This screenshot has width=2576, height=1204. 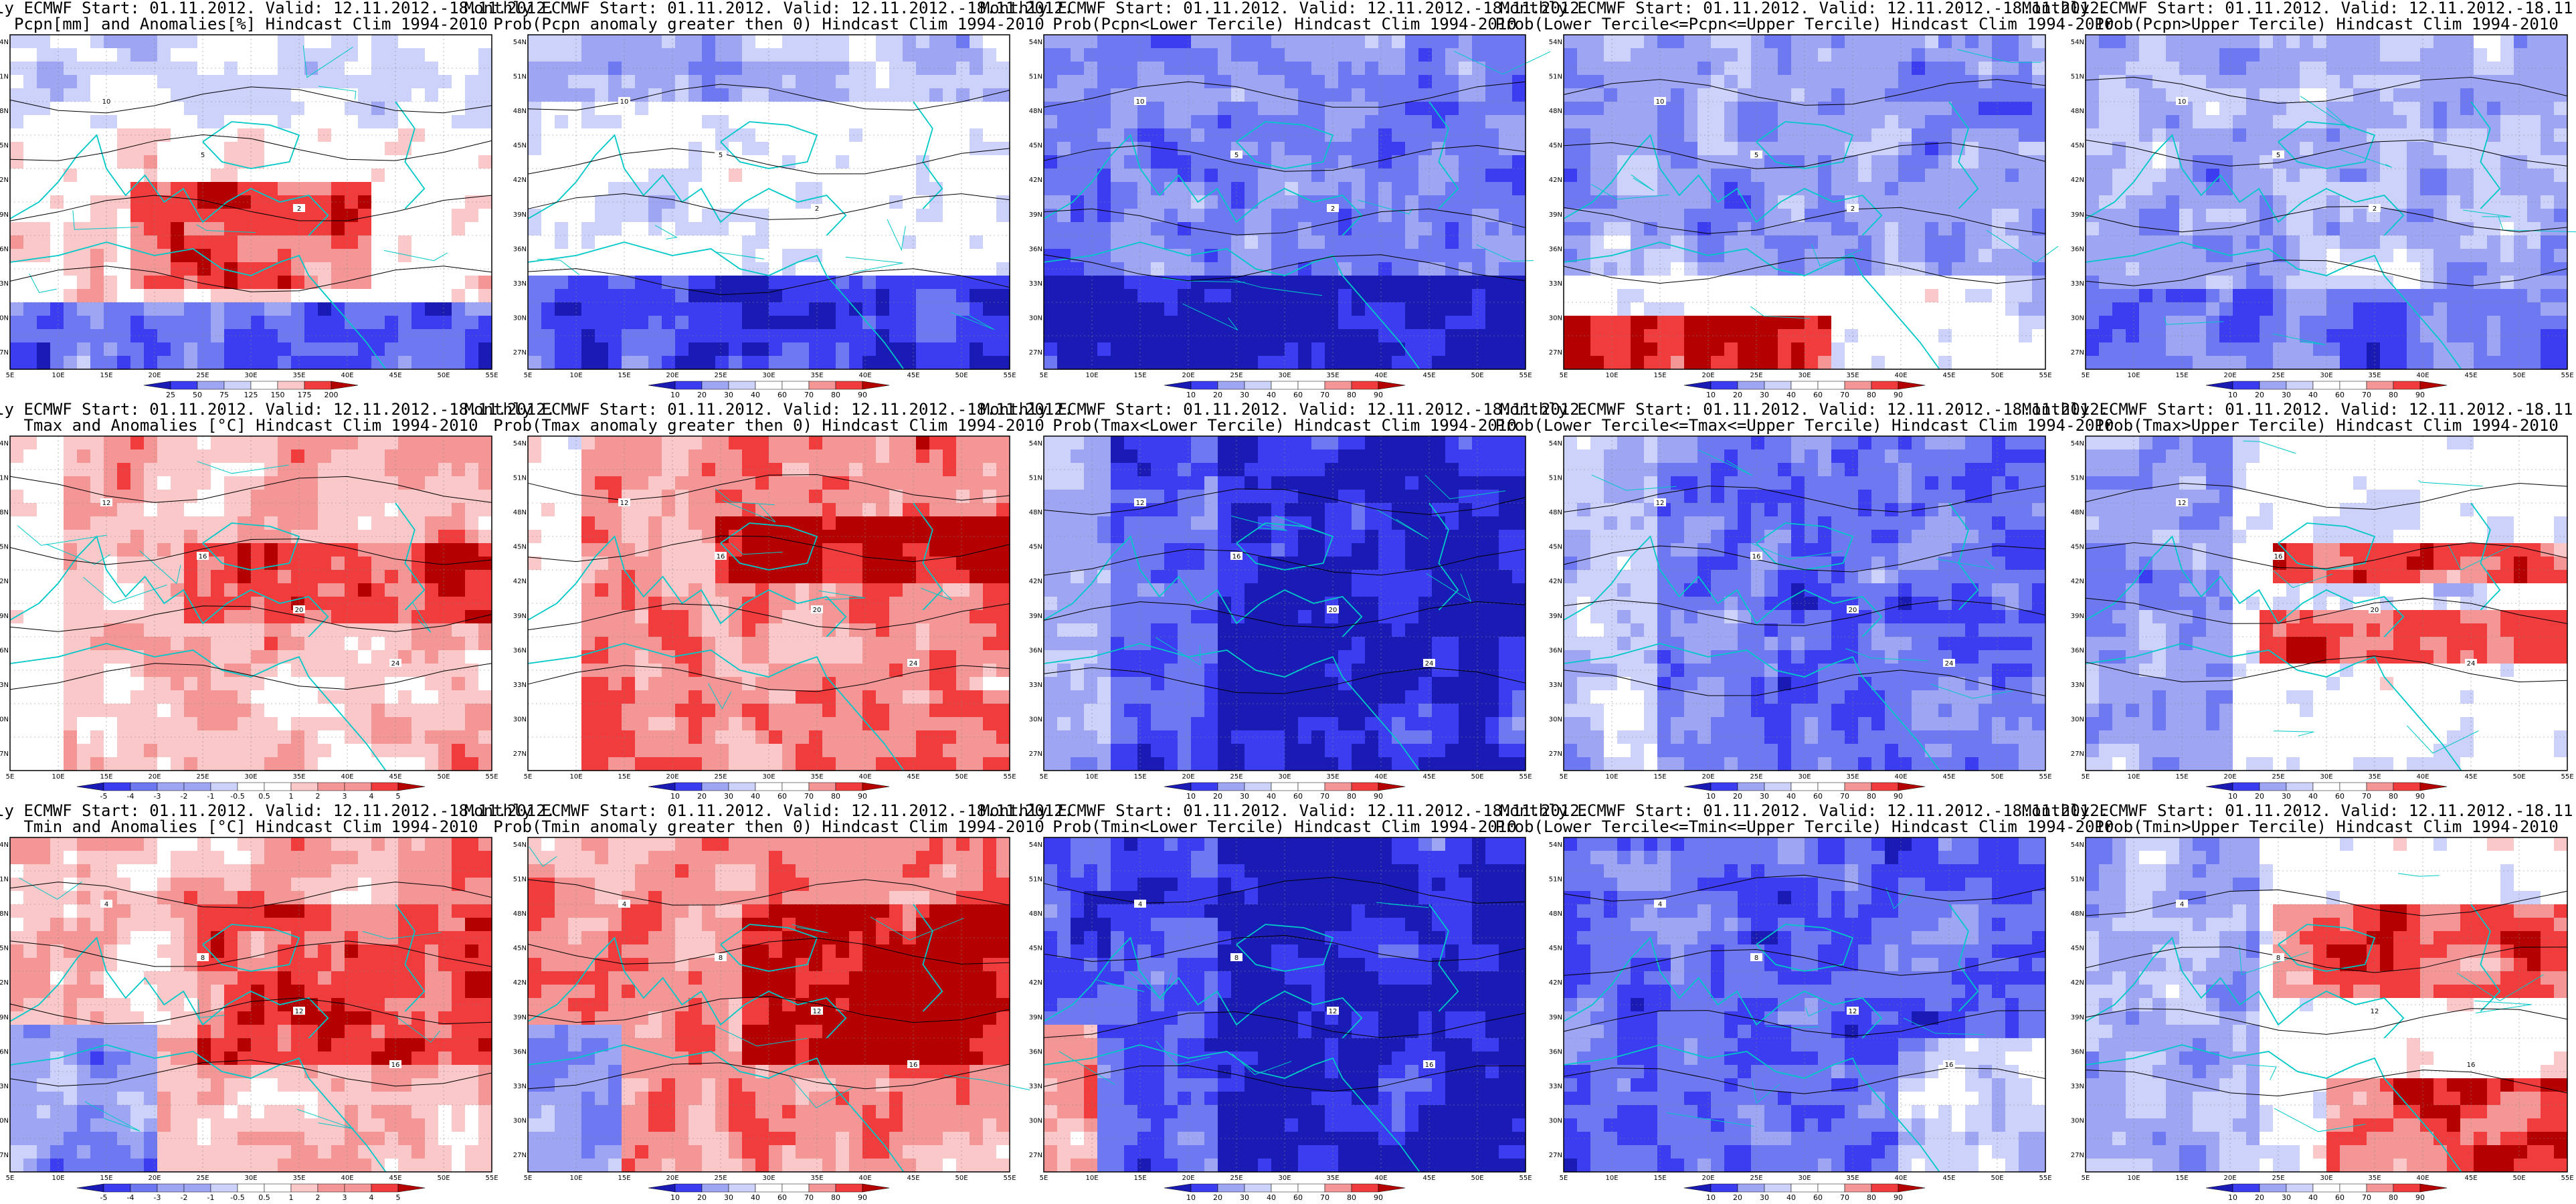 I want to click on colorbar: 10 20 30 40 60 70 80 90, so click(x=1805, y=390).